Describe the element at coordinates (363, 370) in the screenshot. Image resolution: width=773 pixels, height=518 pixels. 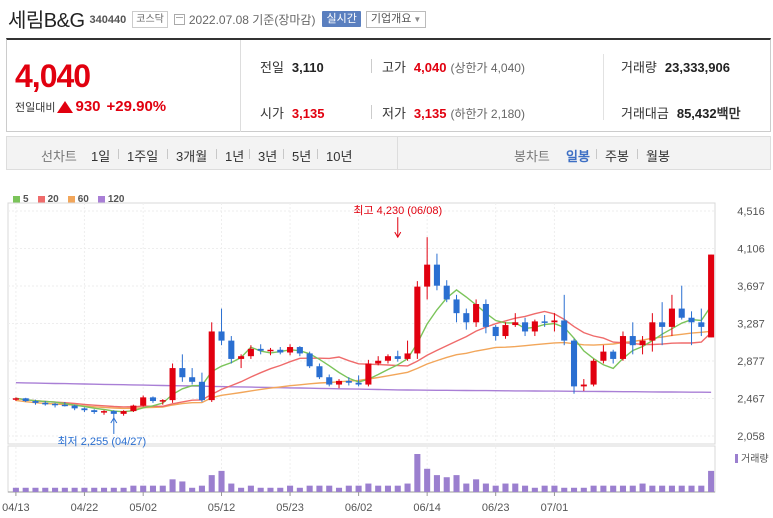
I see `ma60-line` at that location.